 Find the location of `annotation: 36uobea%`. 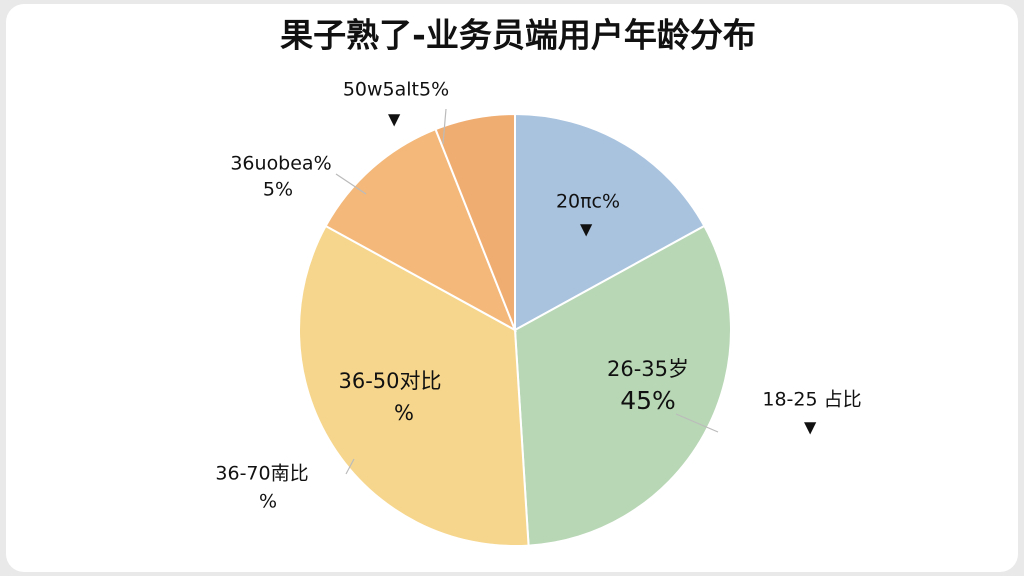

annotation: 36uobea% is located at coordinates (280, 164).